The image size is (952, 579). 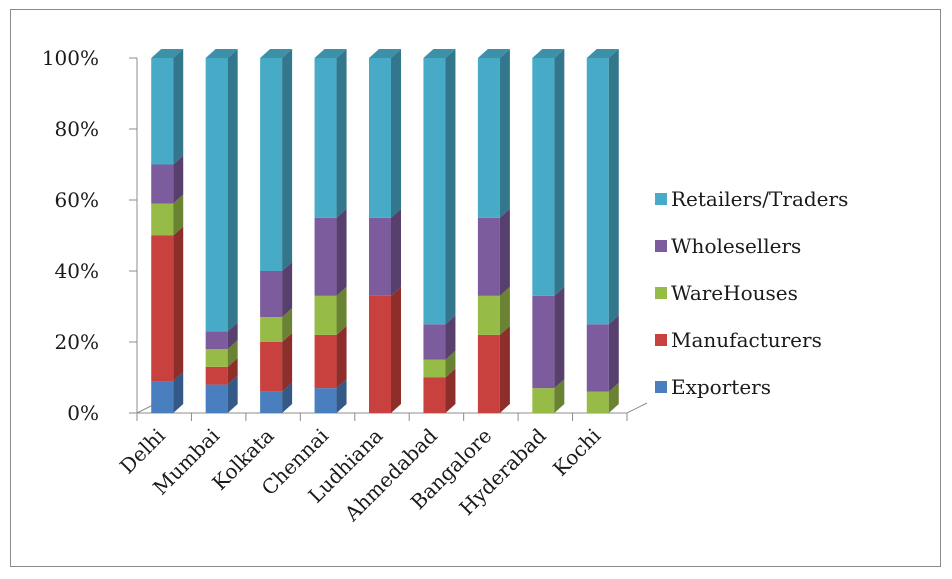 What do you see at coordinates (759, 199) in the screenshot?
I see `legend-label: Retailers/Traders` at bounding box center [759, 199].